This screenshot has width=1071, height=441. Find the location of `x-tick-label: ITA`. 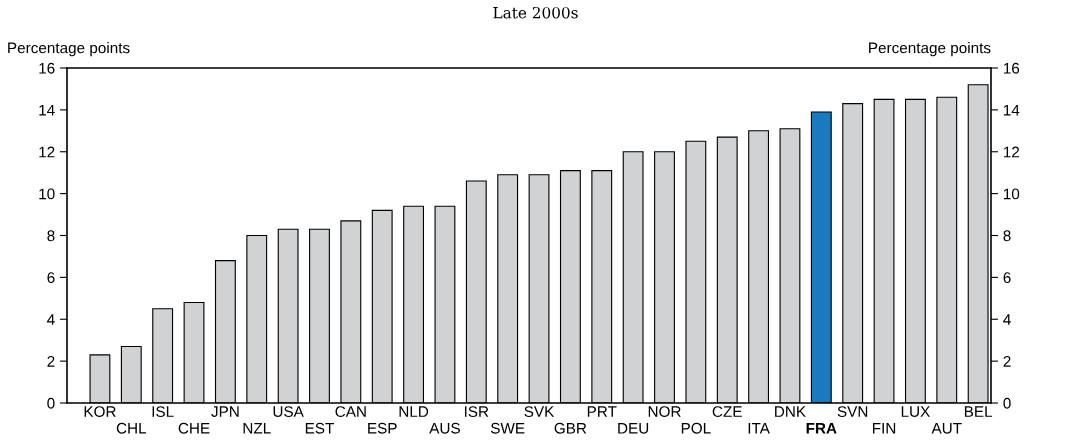

x-tick-label: ITA is located at coordinates (759, 428).